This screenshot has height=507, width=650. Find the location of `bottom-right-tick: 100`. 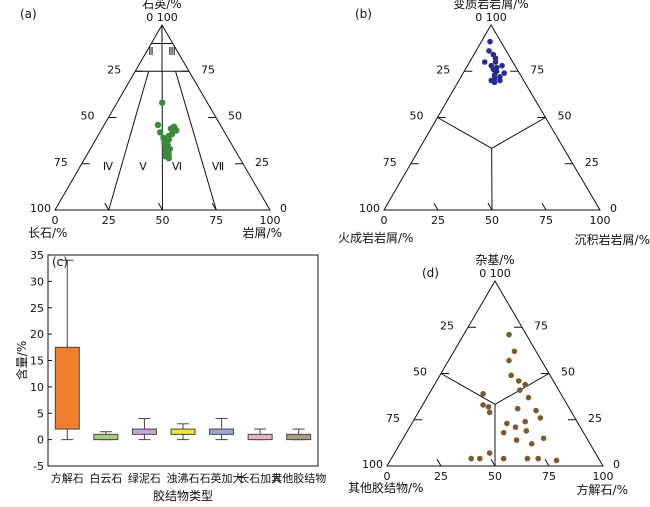

bottom-right-tick: 100 is located at coordinates (603, 476).